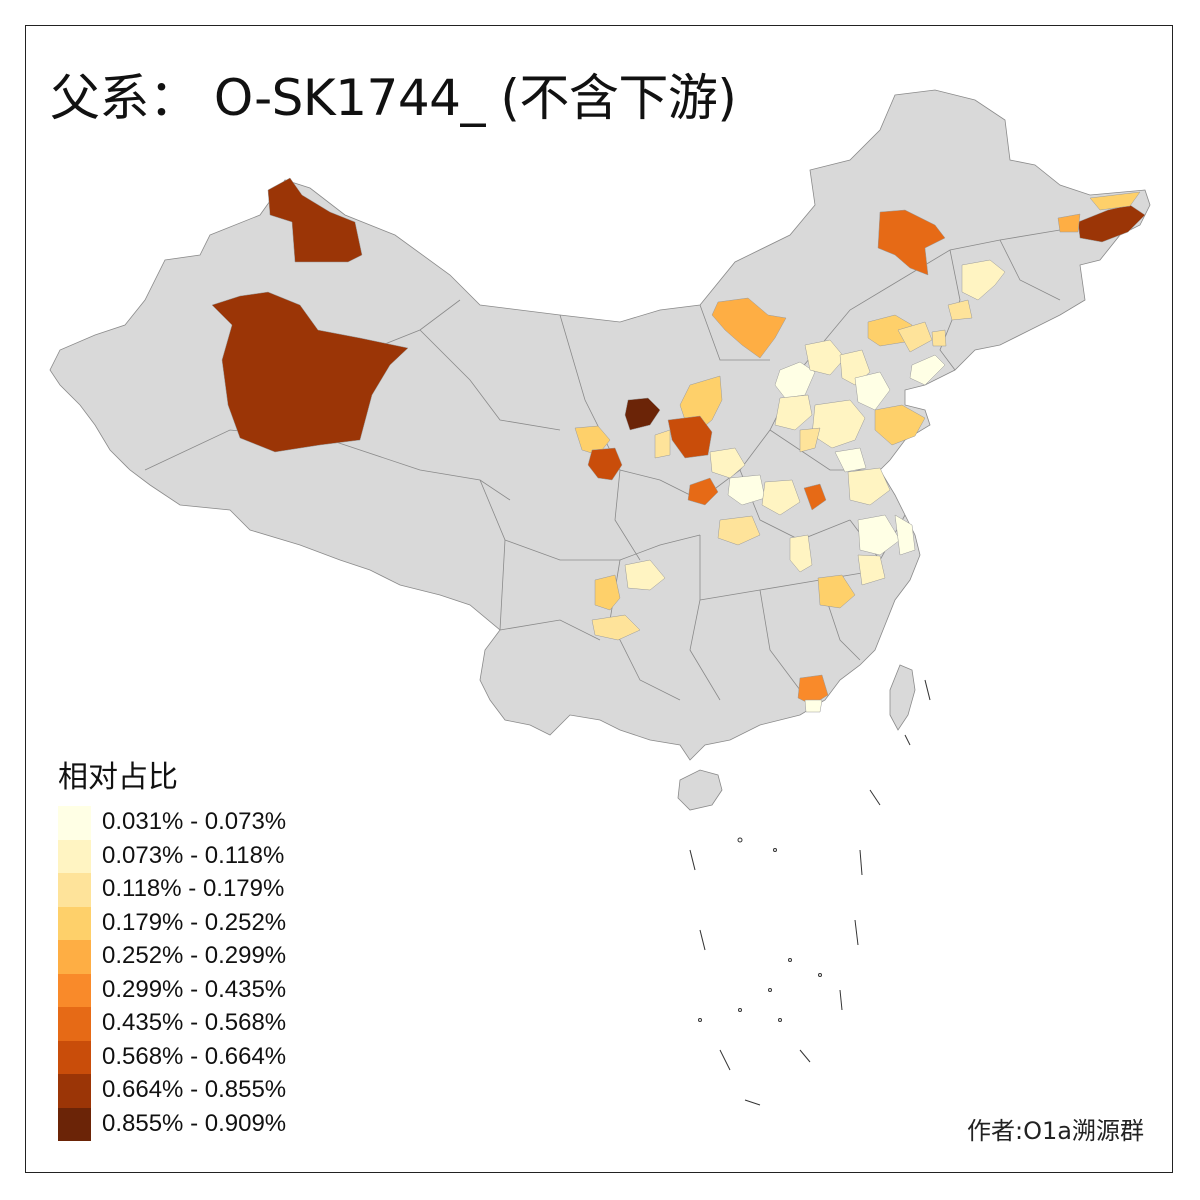 This screenshot has width=1200, height=1200. I want to click on legend-label: 0.252% - 0.299%, so click(194, 955).